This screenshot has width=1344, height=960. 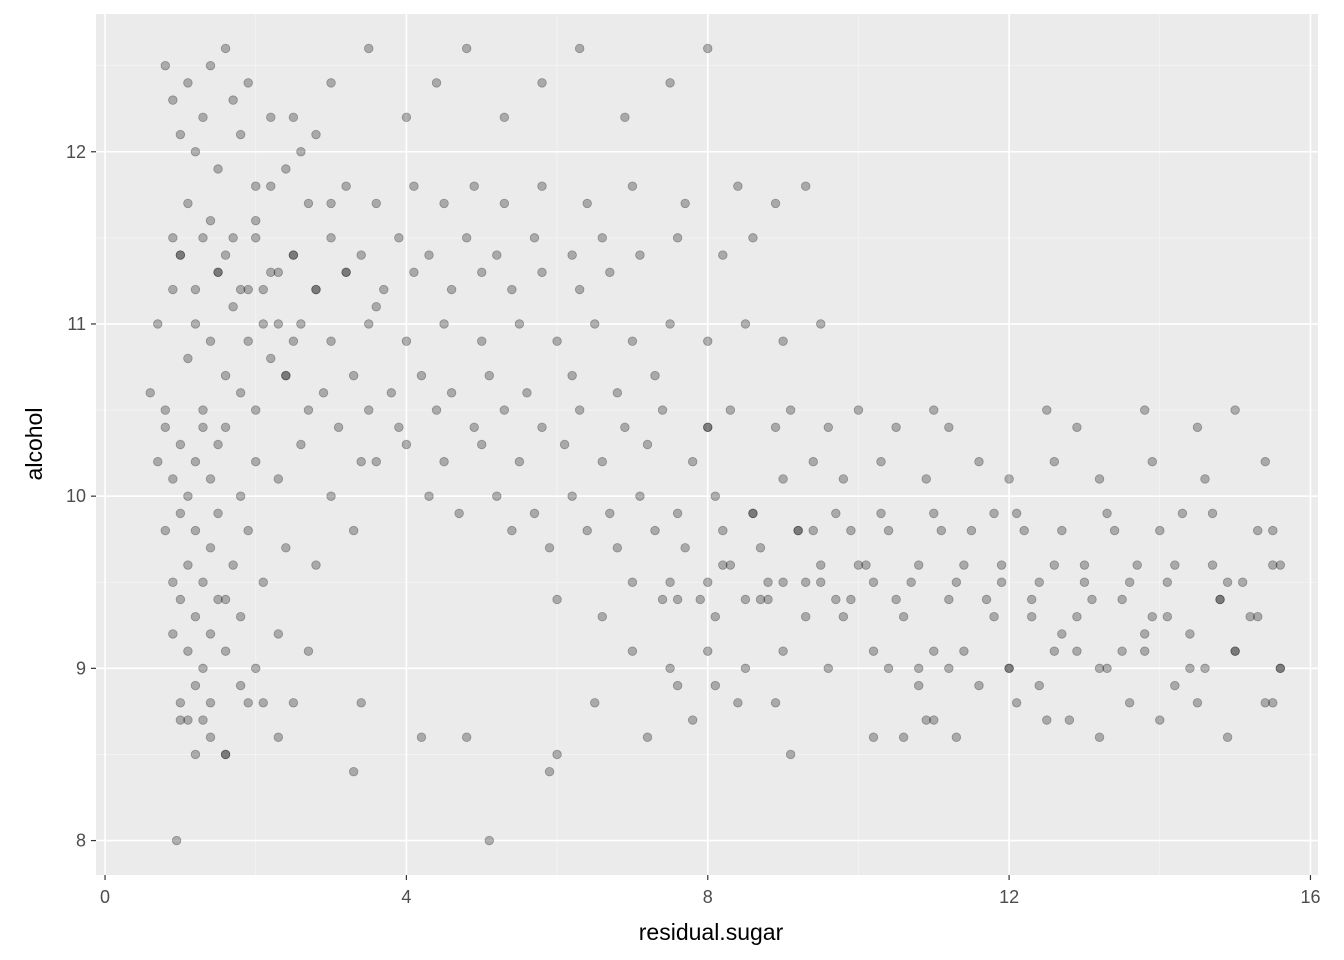 I want to click on y-tick-label: 9, so click(x=81, y=668).